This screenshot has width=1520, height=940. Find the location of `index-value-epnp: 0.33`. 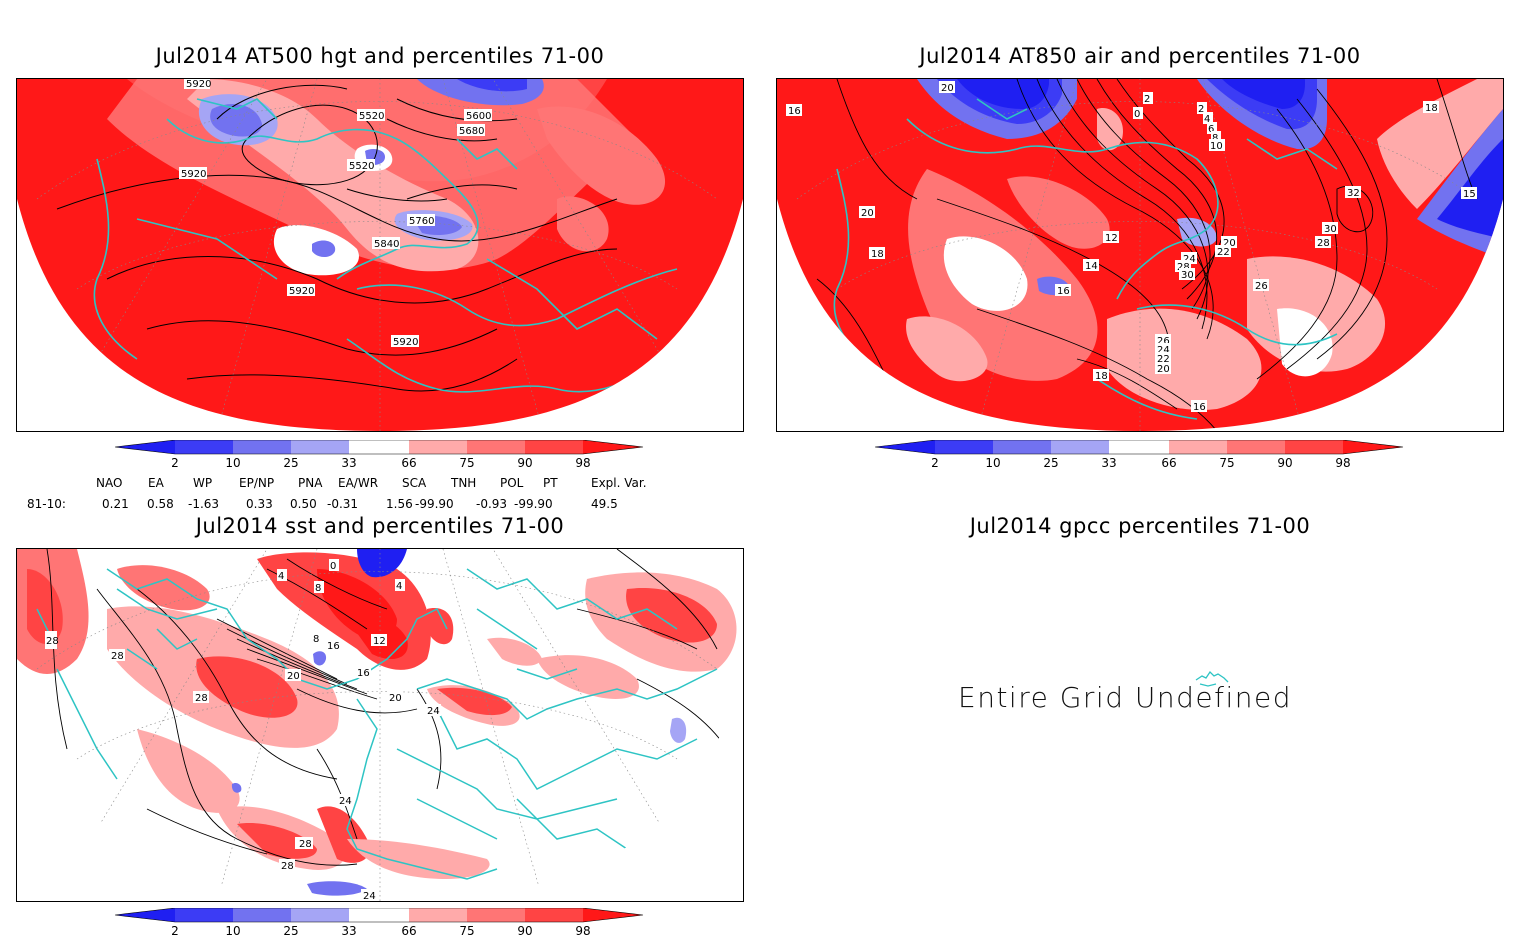

index-value-epnp: 0.33 is located at coordinates (259, 504).